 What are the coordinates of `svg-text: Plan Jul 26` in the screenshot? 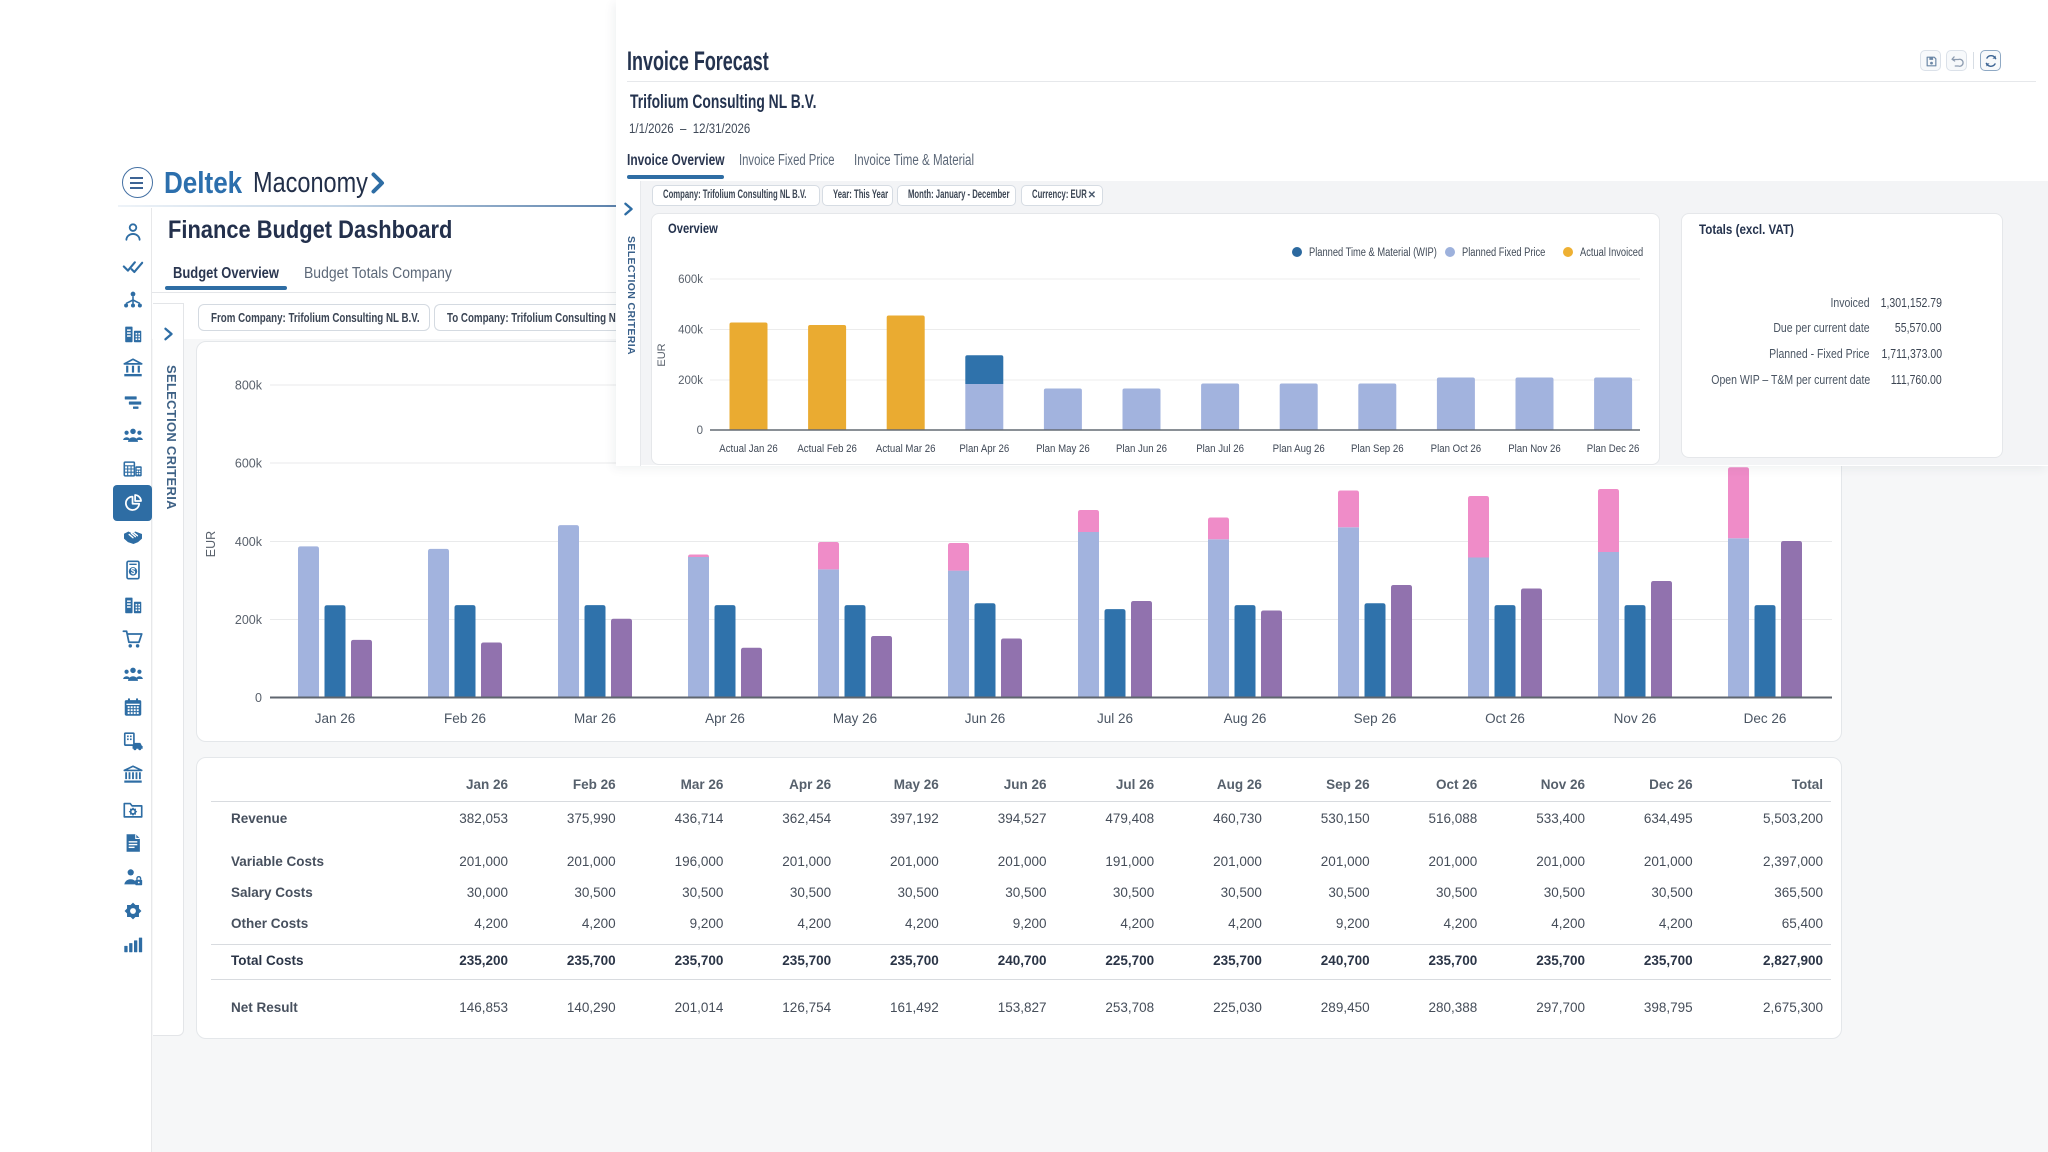 It's located at (1220, 448).